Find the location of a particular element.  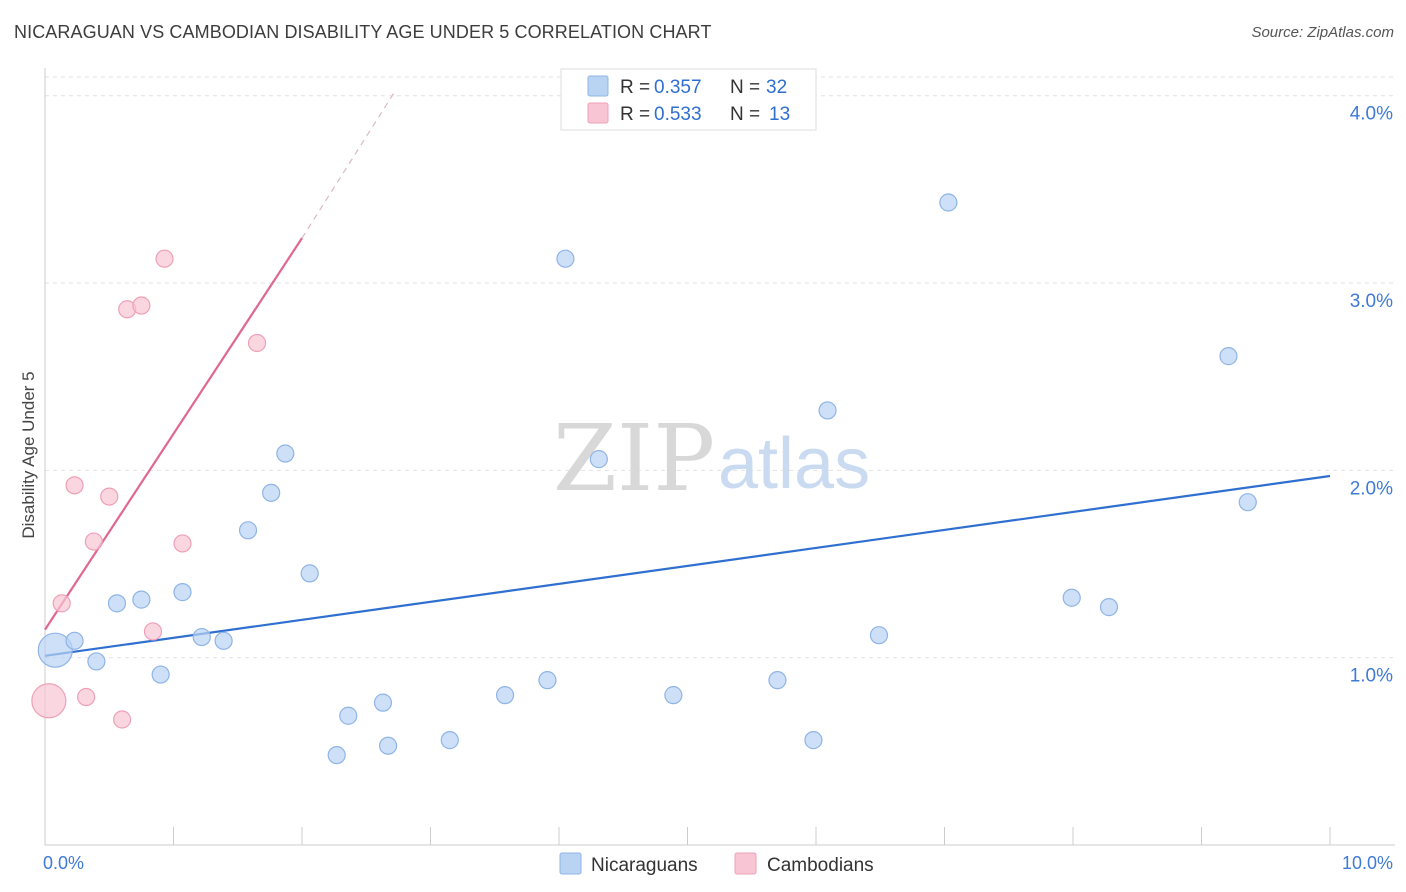

y-axis-label: Disability Age Under 5 is located at coordinates (28, 454).